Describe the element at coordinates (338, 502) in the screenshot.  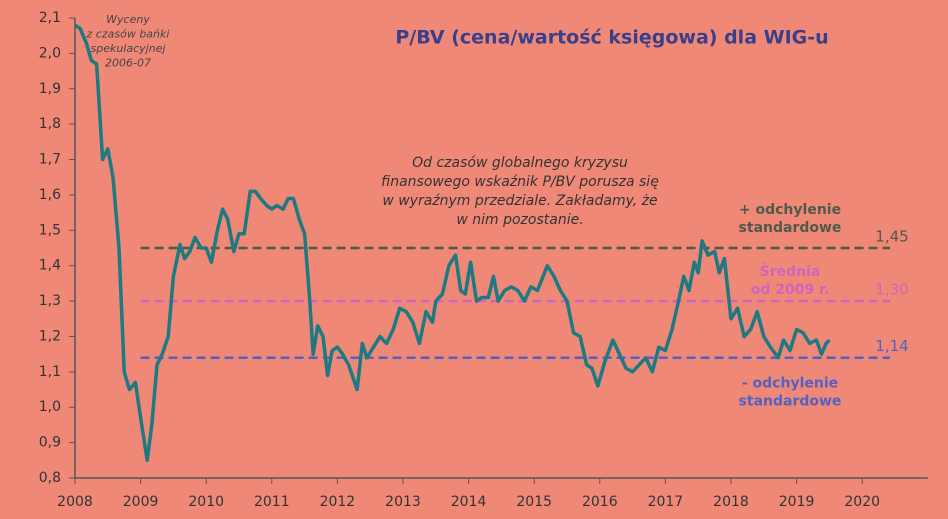
I see `x-tick-label: 2012` at that location.